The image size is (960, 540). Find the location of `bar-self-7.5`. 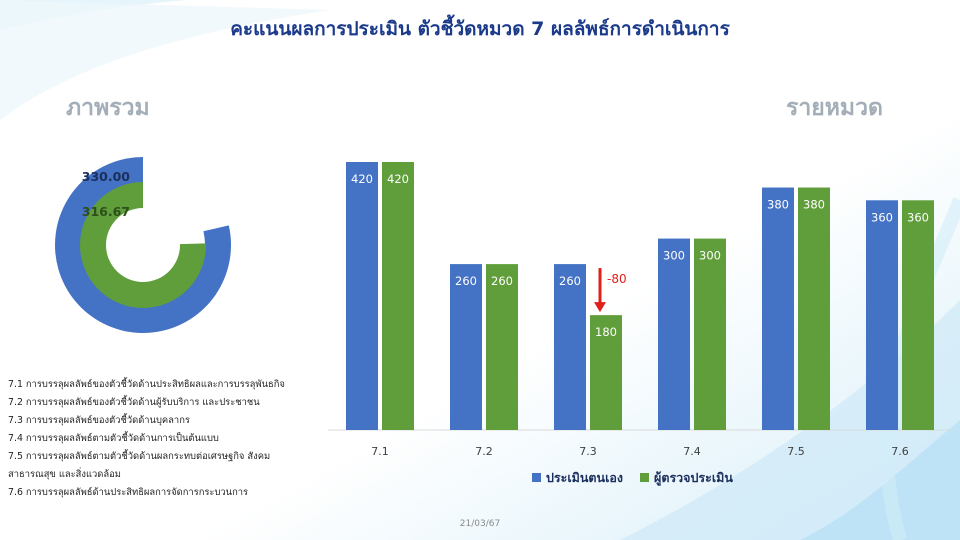

bar-self-7.5 is located at coordinates (778, 308).